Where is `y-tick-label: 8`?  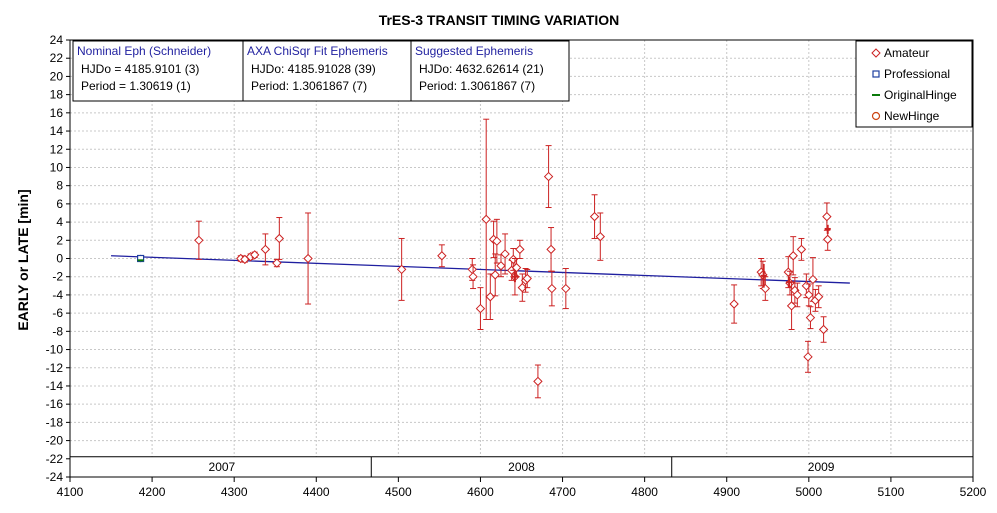 y-tick-label: 8 is located at coordinates (59, 186).